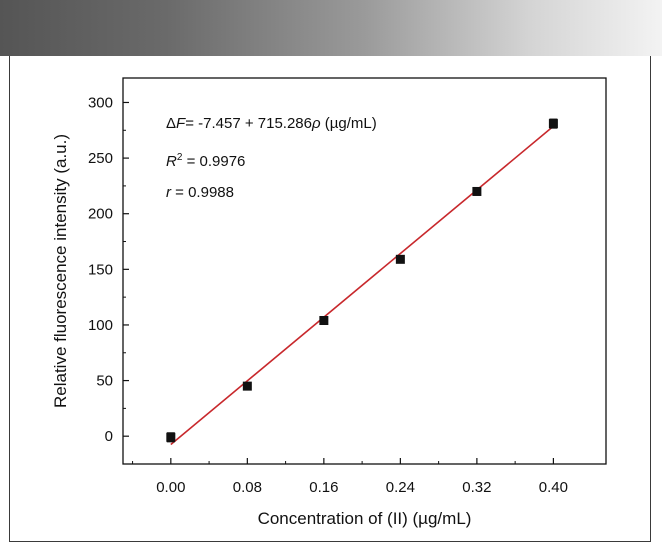 This screenshot has height=554, width=662. Describe the element at coordinates (100, 102) in the screenshot. I see `y-tick-label: 300` at that location.